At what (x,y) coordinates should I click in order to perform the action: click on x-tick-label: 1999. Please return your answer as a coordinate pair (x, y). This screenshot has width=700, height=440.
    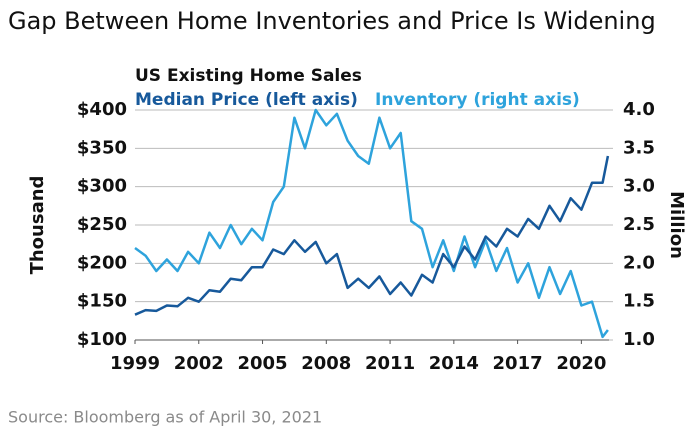
    Looking at the image, I should click on (135, 363).